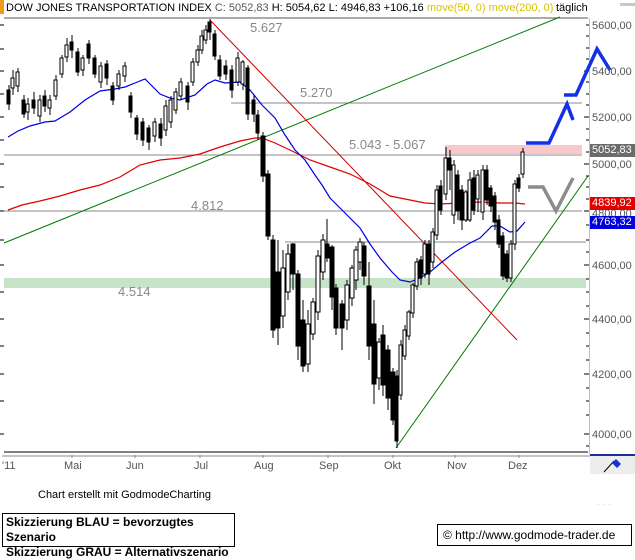  I want to click on x-tick-dez: Dez, so click(518, 466).